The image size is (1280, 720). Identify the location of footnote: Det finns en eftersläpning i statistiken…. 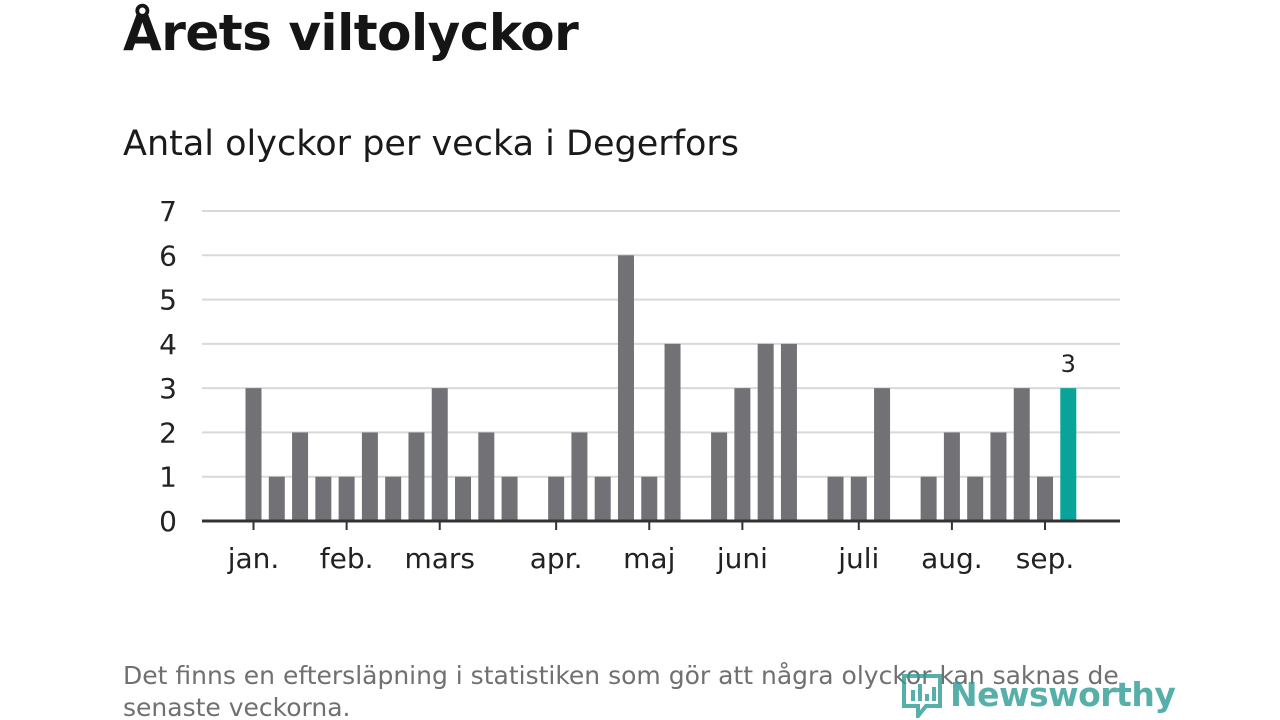
(621, 690).